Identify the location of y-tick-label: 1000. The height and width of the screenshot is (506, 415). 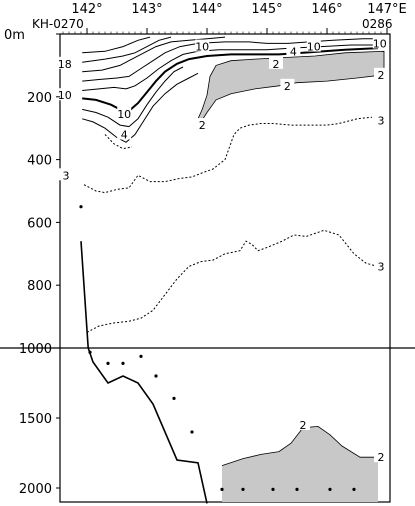
(35, 349).